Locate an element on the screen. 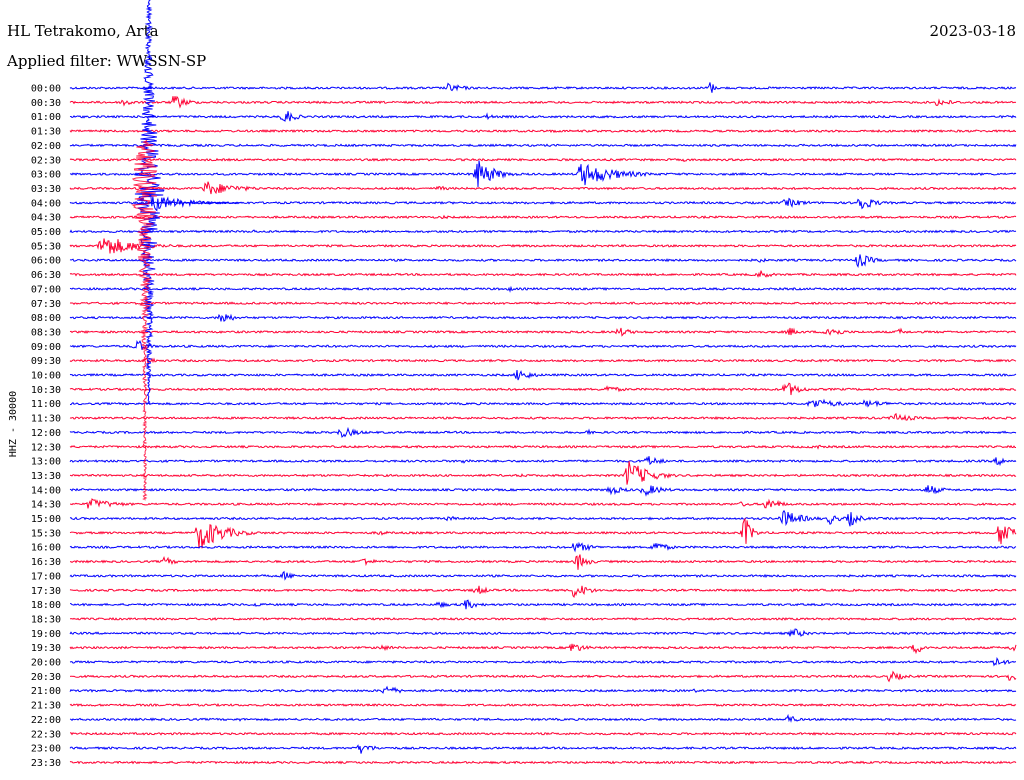 The width and height of the screenshot is (1024, 780). row-time-label: 22:00 is located at coordinates (46, 720).